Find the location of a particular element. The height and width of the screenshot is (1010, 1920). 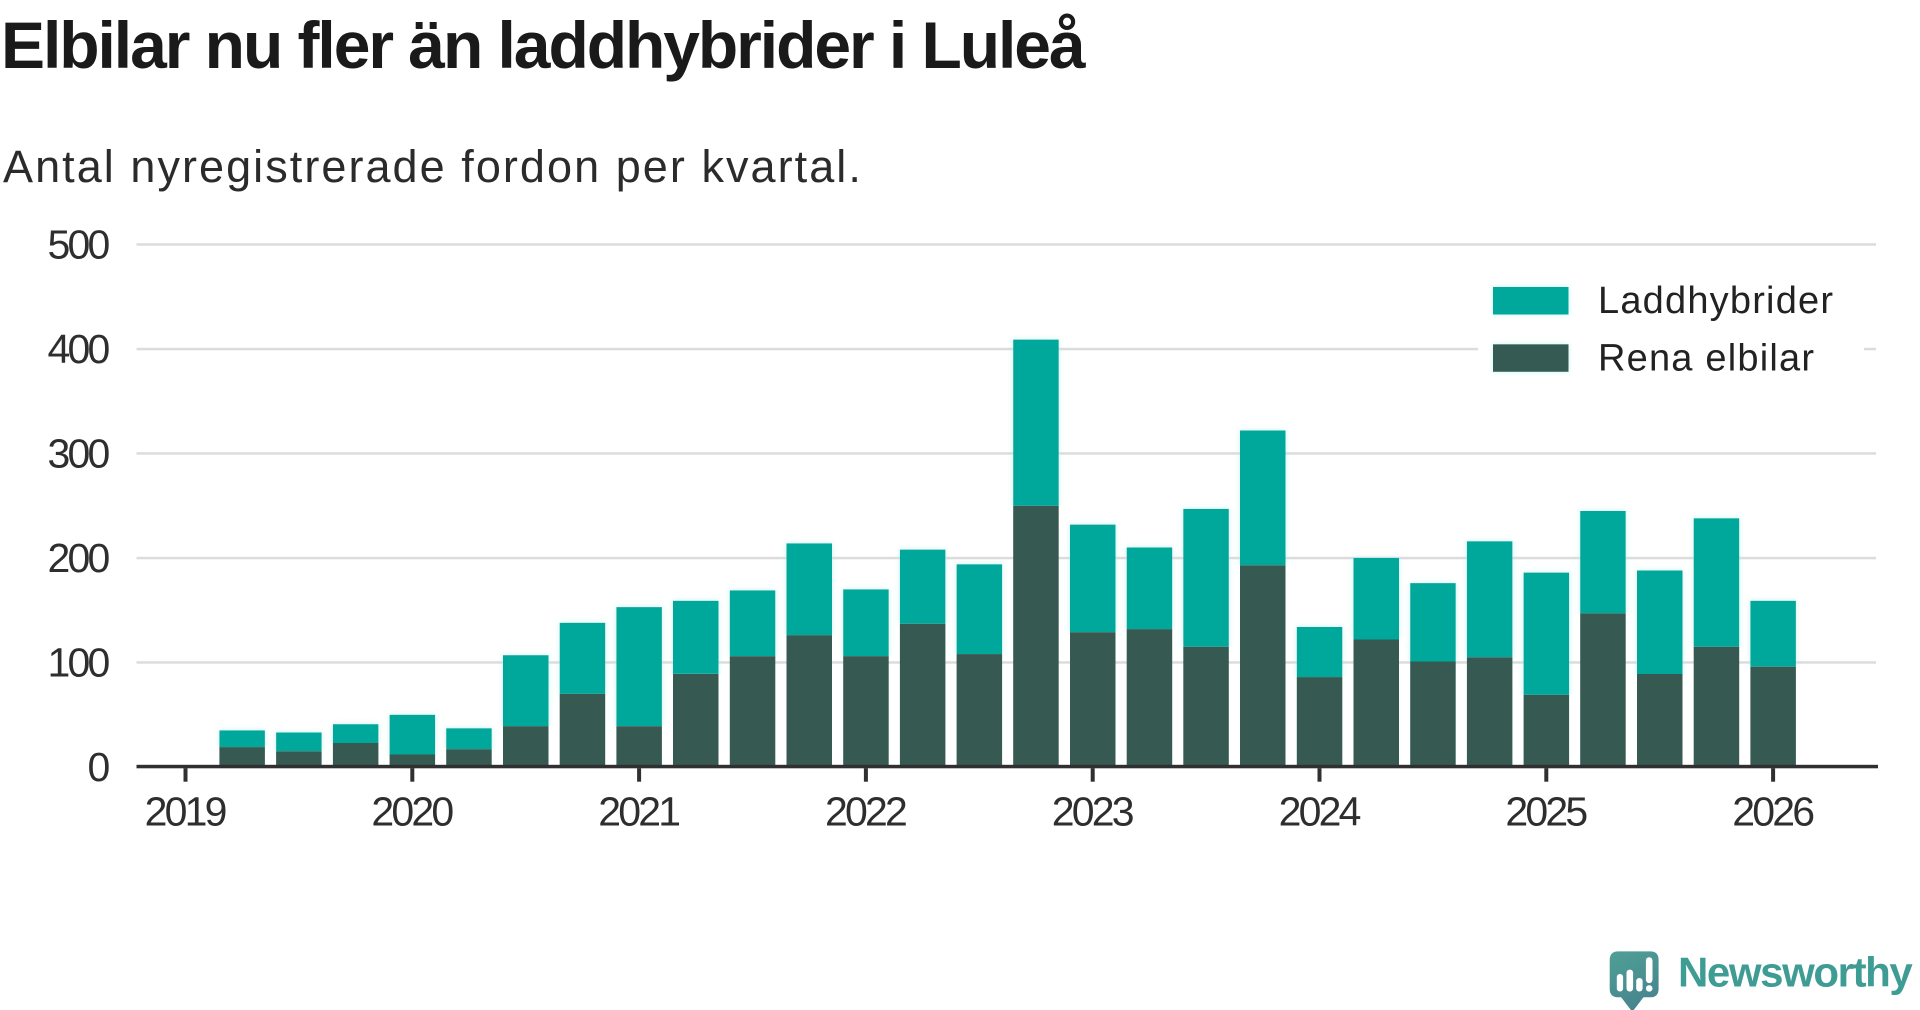

svg-text: Newsworthy is located at coordinates (1795, 972).